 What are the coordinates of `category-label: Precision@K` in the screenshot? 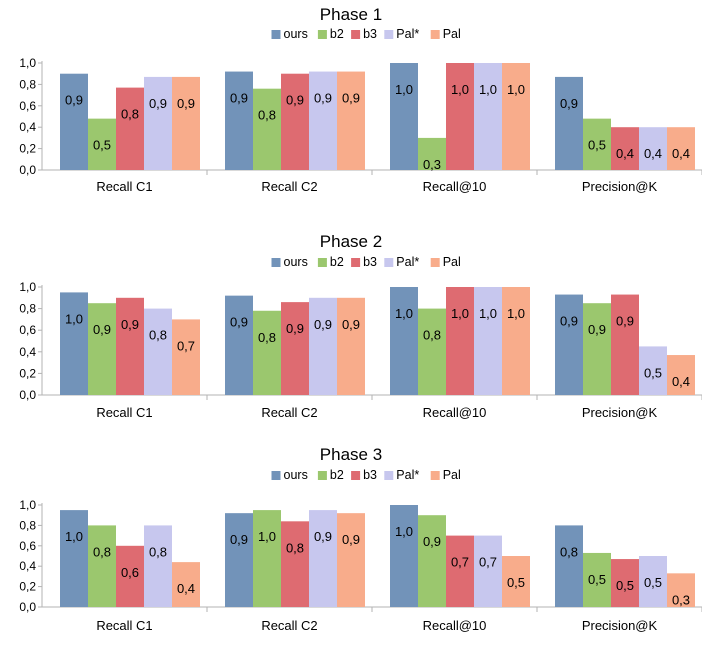 It's located at (620, 625).